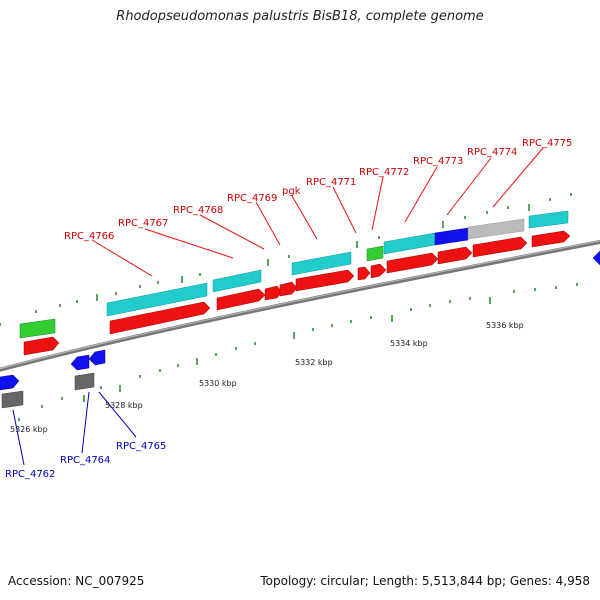  Describe the element at coordinates (218, 383) in the screenshot. I see `tick-label: 5330 kbp` at that location.